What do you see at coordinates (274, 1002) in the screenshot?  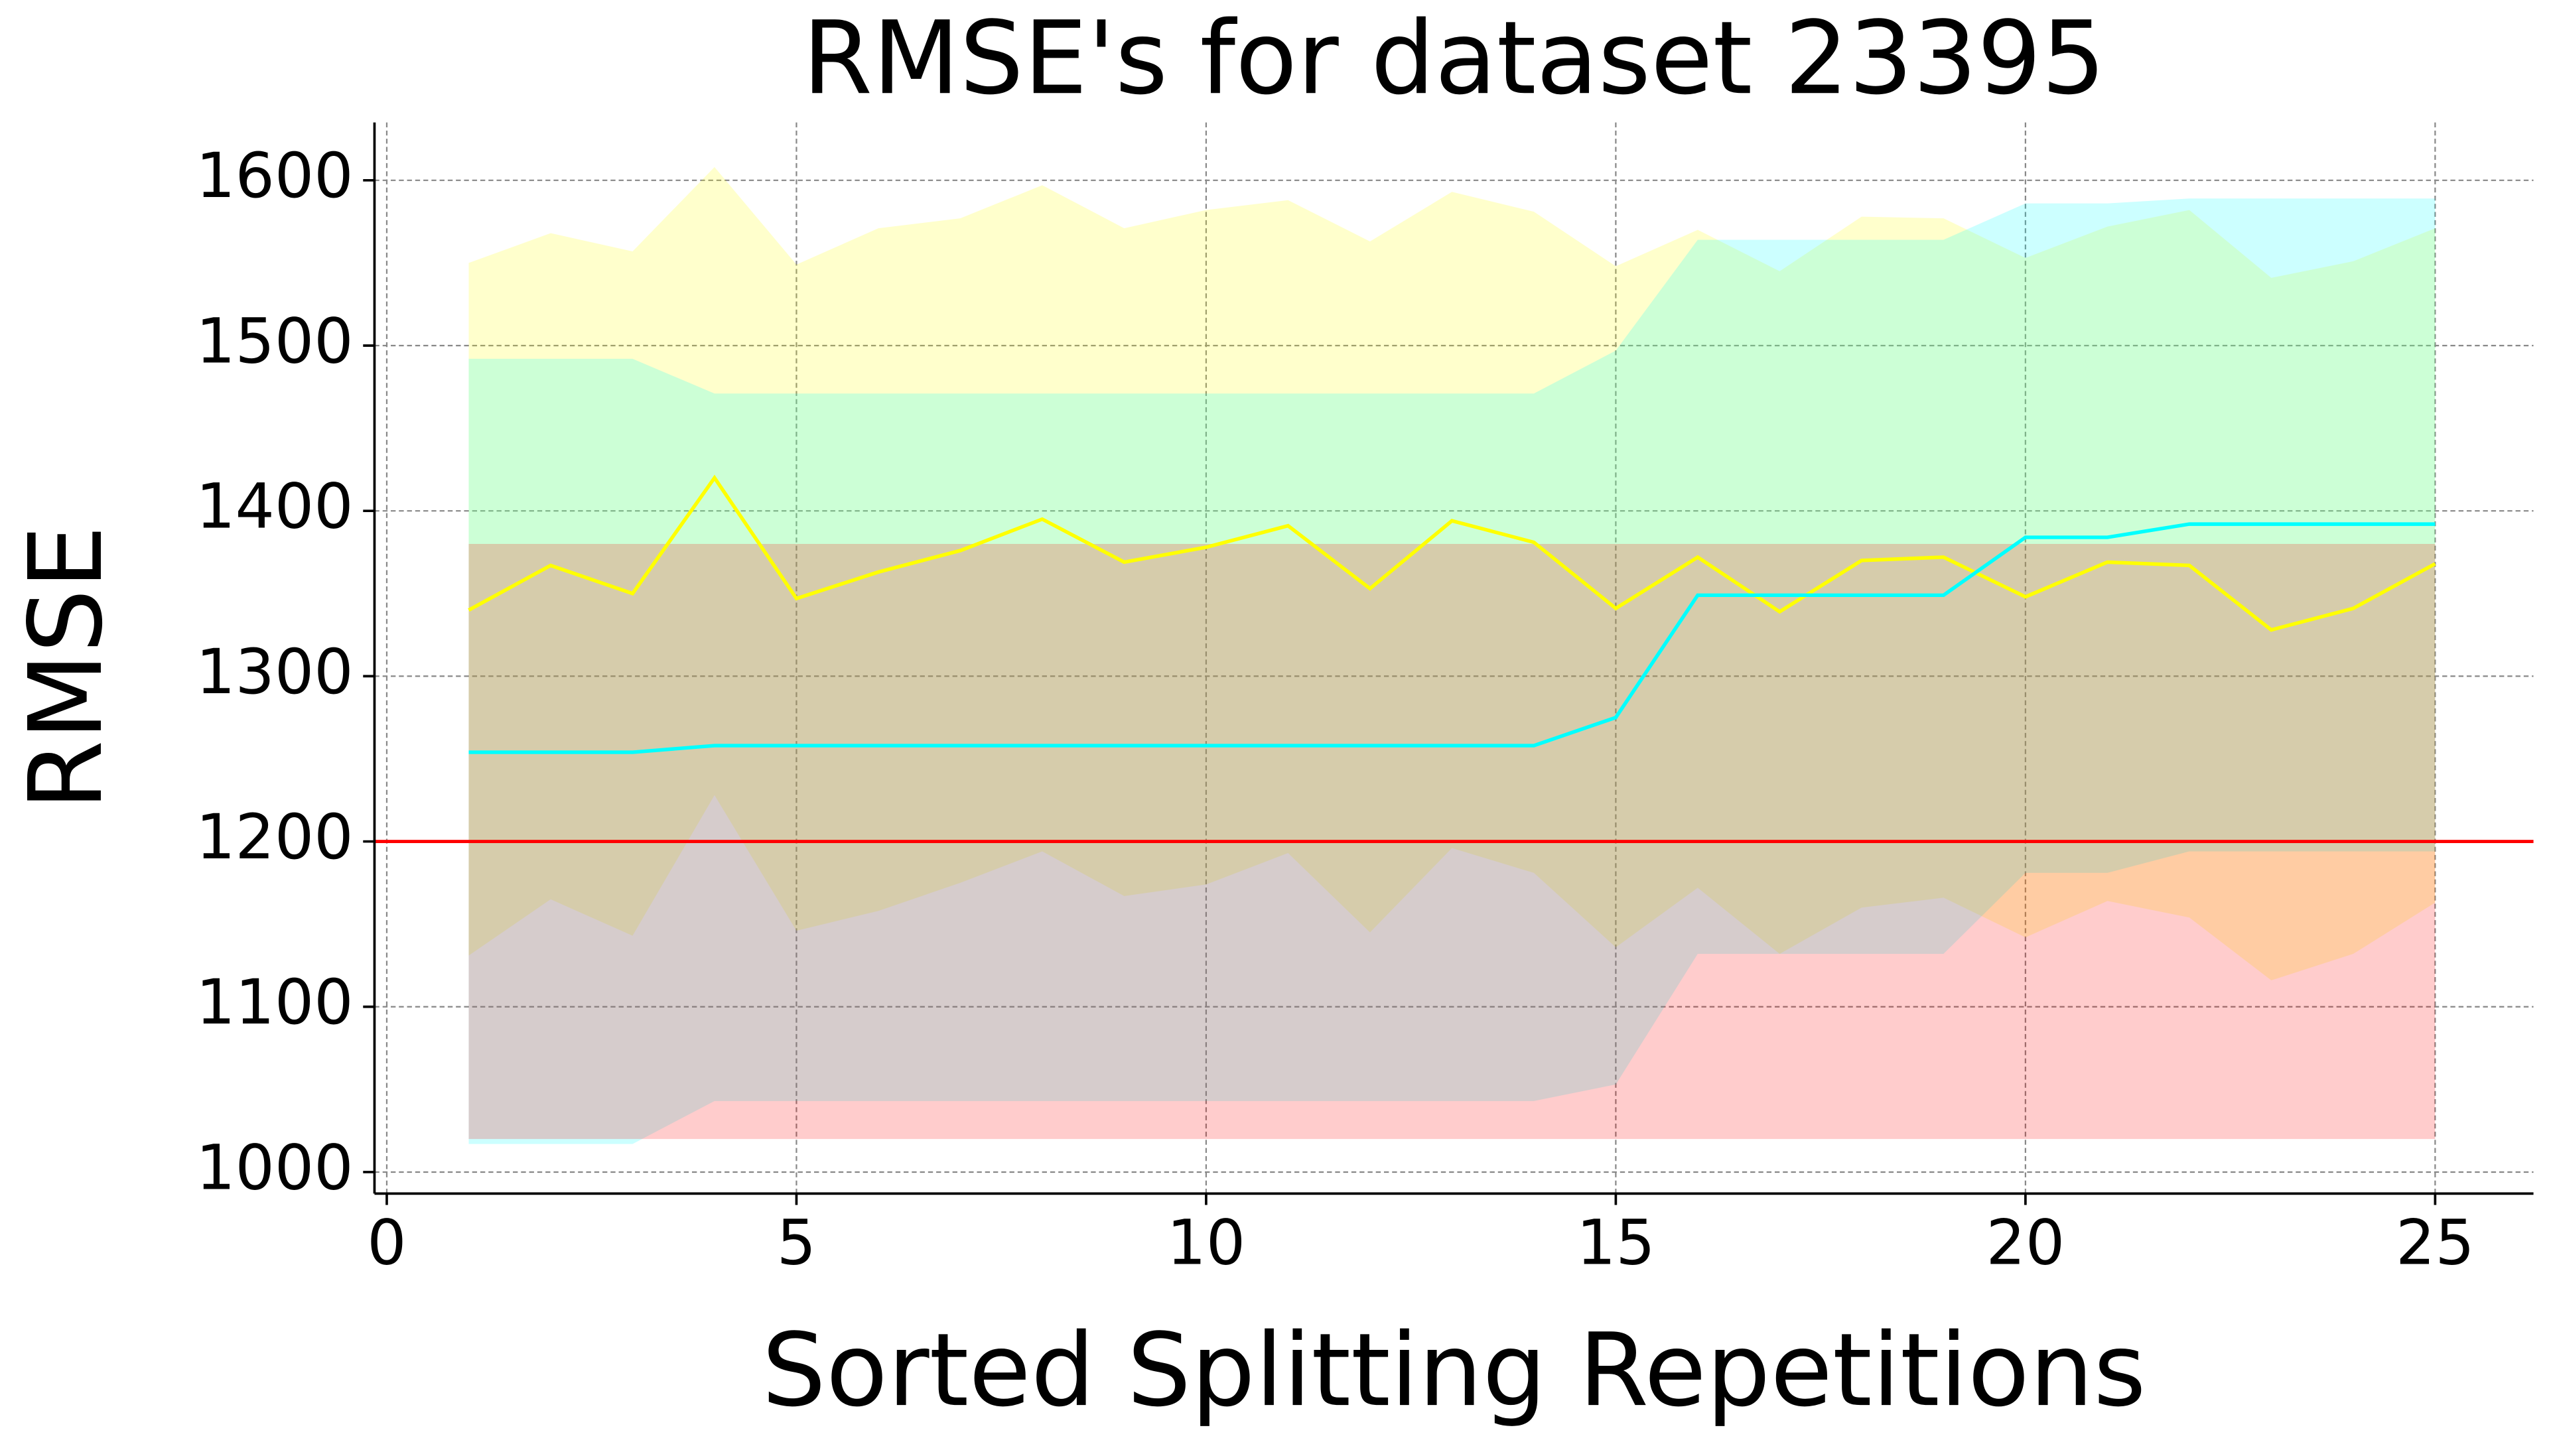 I see `y-tick-label: 1100` at bounding box center [274, 1002].